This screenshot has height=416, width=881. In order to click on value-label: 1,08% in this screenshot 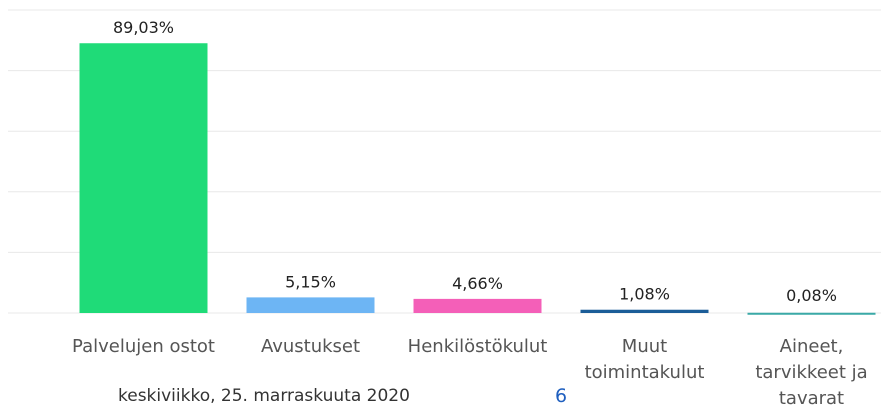, I will do `click(644, 294)`.